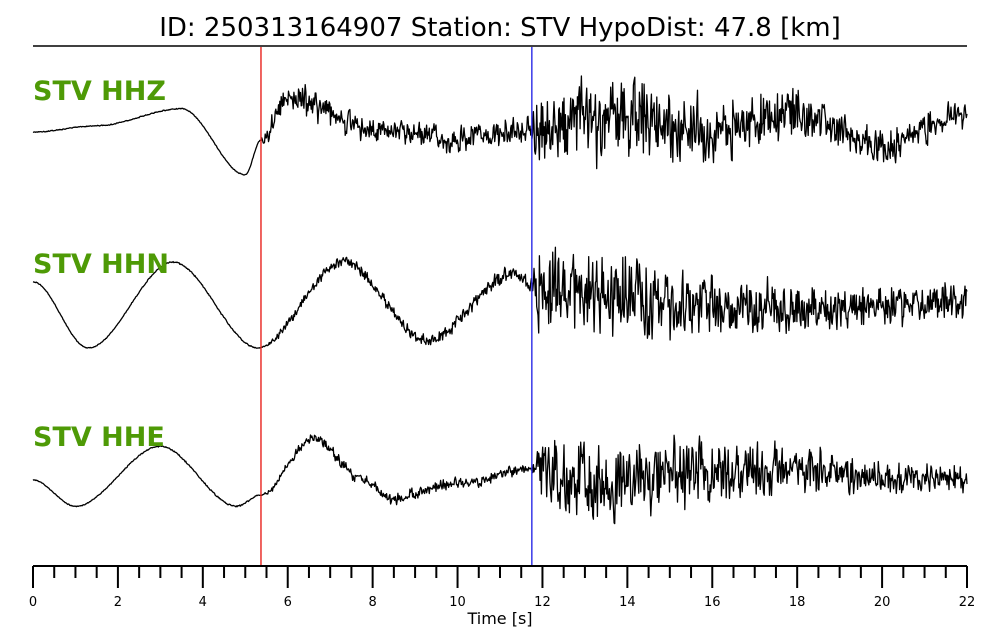  Describe the element at coordinates (99, 437) in the screenshot. I see `channel-label-3: STV HHE` at that location.